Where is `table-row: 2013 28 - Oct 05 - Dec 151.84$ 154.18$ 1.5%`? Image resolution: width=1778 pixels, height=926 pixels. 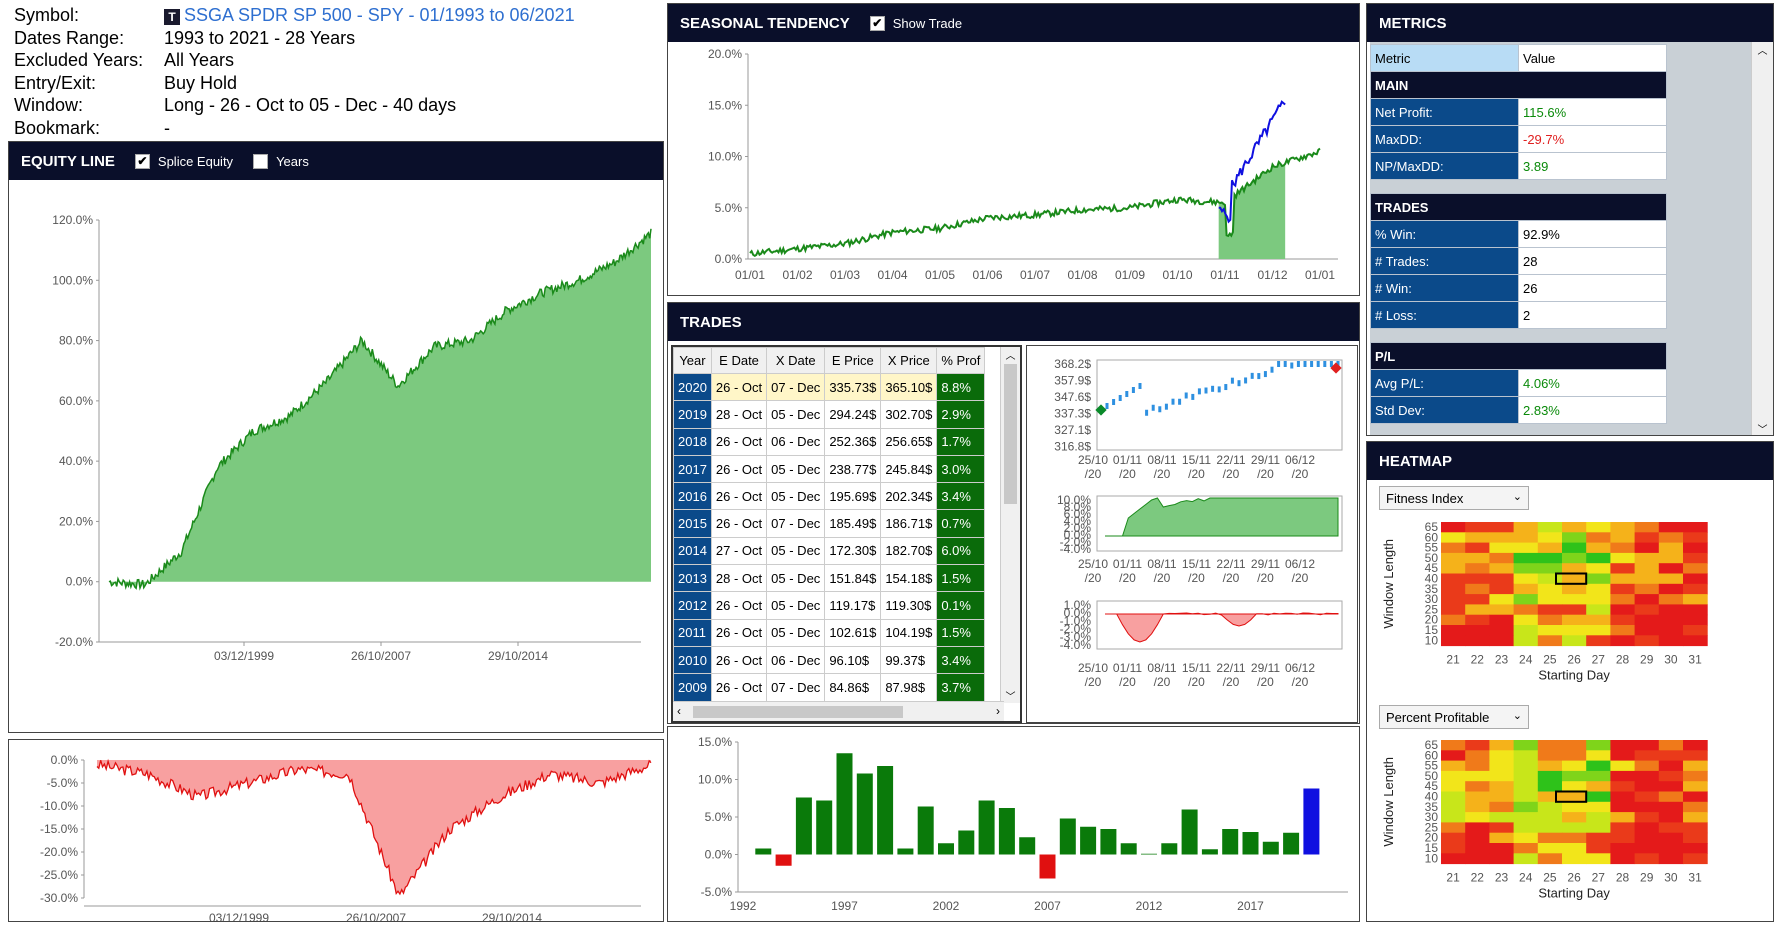 table-row: 2013 28 - Oct 05 - Dec 151.84$ 154.18$ 1.5% is located at coordinates (829, 578).